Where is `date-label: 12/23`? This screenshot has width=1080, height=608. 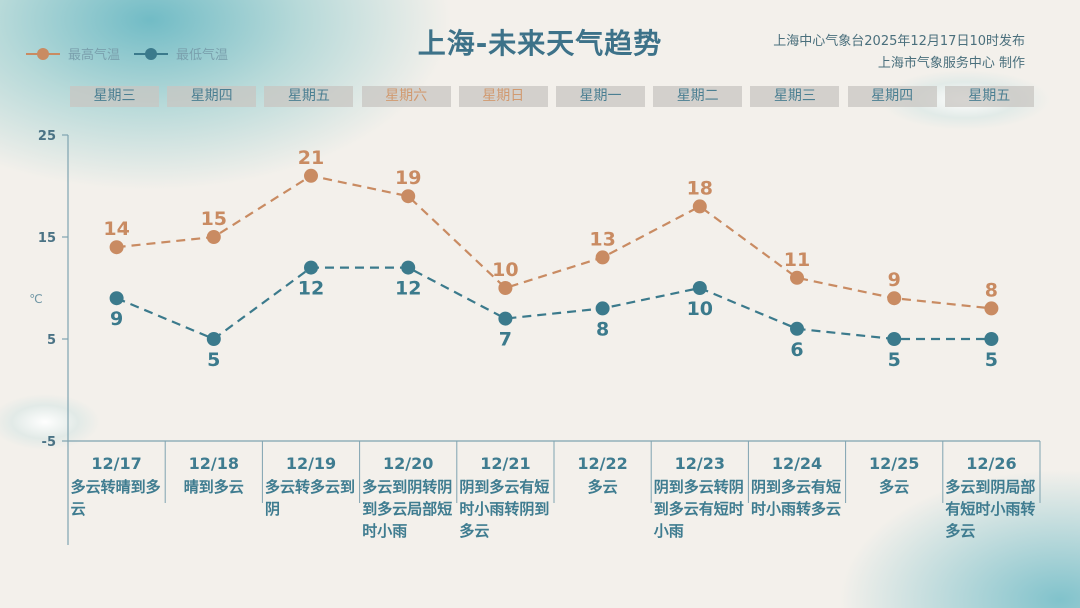 date-label: 12/23 is located at coordinates (699, 463).